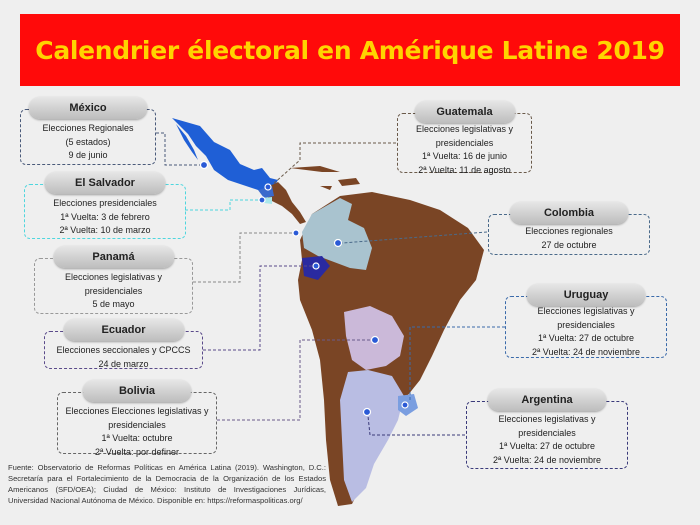 This screenshot has height=525, width=700. What do you see at coordinates (204, 165) in the screenshot?
I see `marker-mexico` at bounding box center [204, 165].